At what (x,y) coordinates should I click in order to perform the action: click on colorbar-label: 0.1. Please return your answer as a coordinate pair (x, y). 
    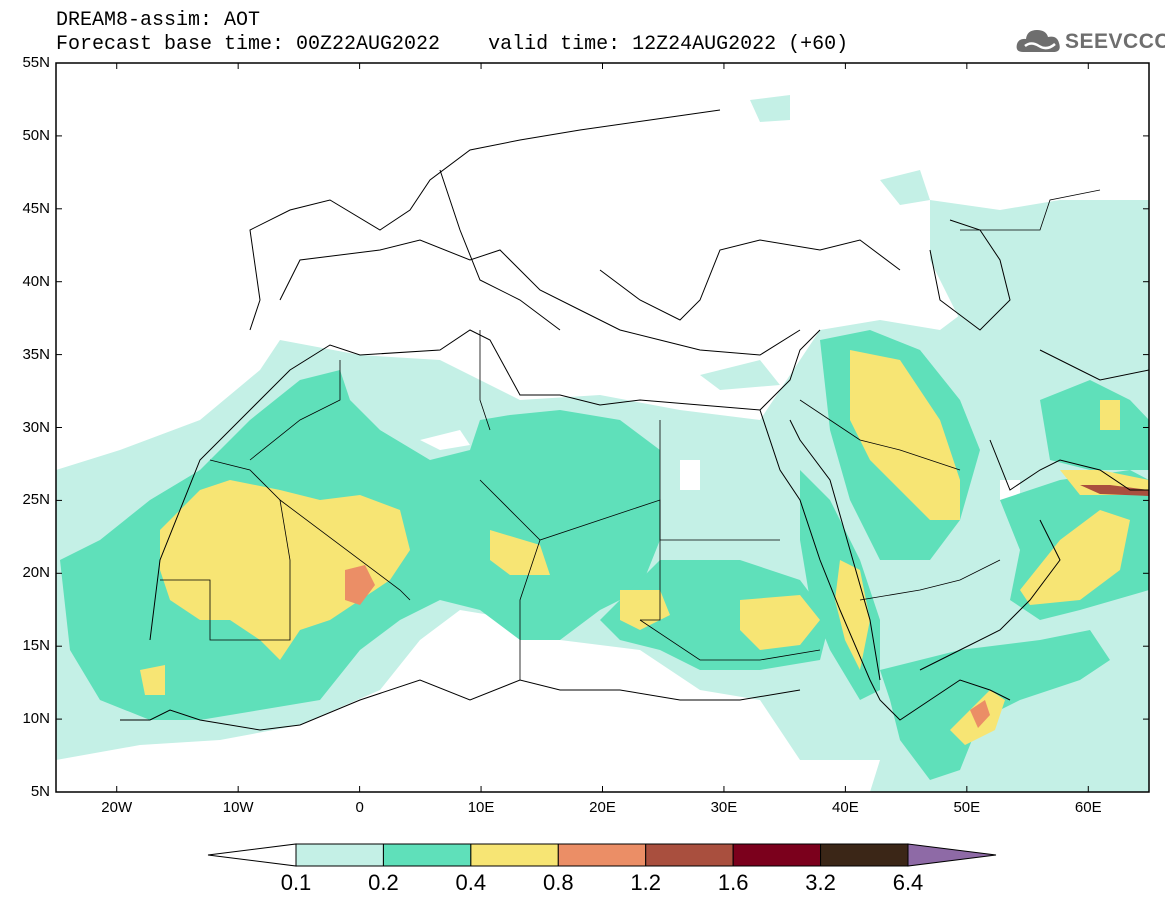
    Looking at the image, I should click on (296, 882).